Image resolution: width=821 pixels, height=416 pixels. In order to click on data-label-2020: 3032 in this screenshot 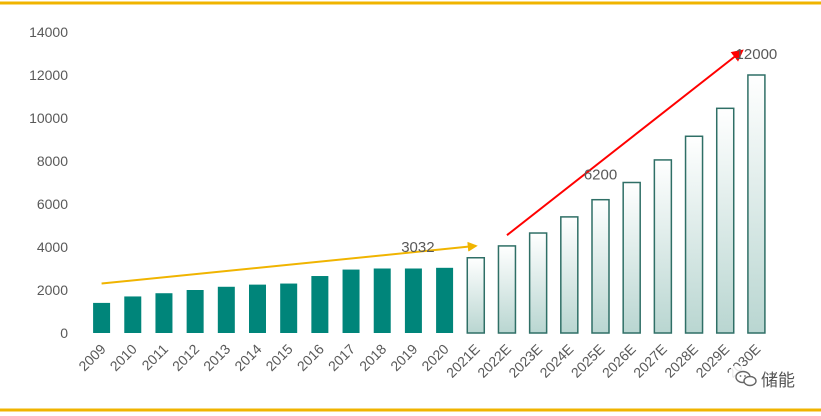, I will do `click(417, 247)`.